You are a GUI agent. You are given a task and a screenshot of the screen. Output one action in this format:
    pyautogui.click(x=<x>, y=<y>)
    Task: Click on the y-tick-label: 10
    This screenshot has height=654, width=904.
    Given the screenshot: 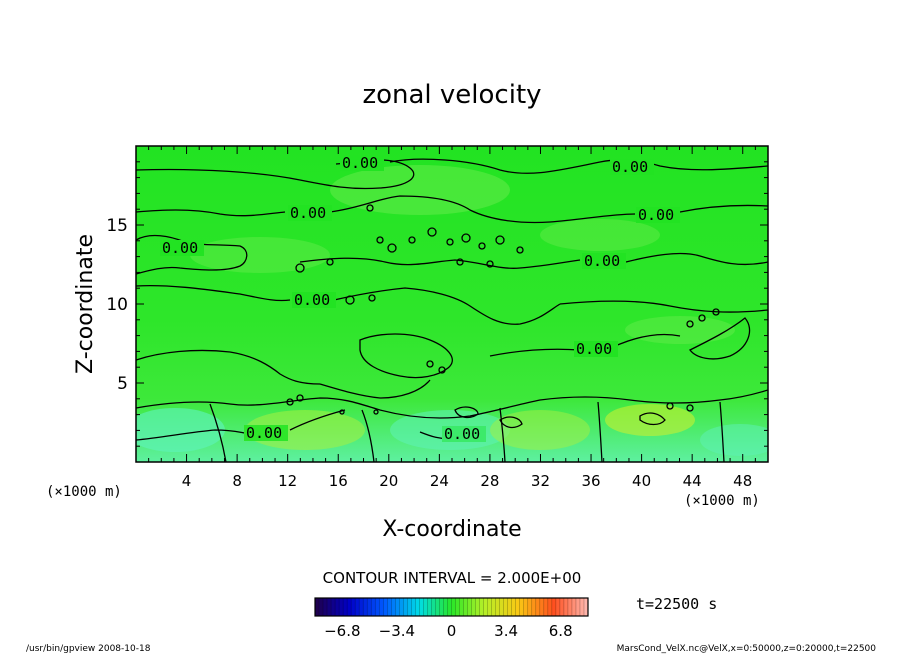 What is the action you would take?
    pyautogui.click(x=117, y=305)
    